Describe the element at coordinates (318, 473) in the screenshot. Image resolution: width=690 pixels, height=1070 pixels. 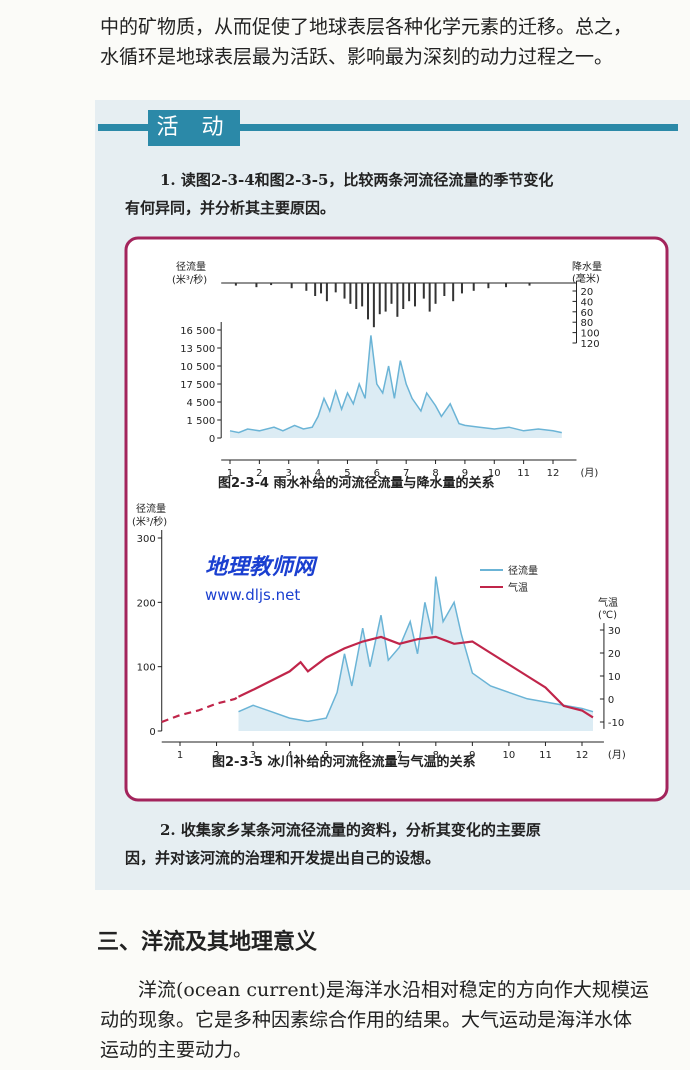
I see `x-tick-label: 4` at that location.